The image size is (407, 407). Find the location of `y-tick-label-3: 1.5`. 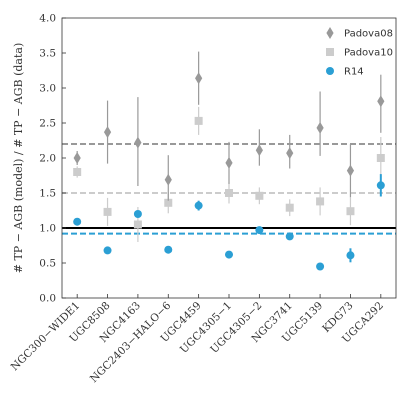

y-tick-label-3: 1.5 is located at coordinates (47, 194).